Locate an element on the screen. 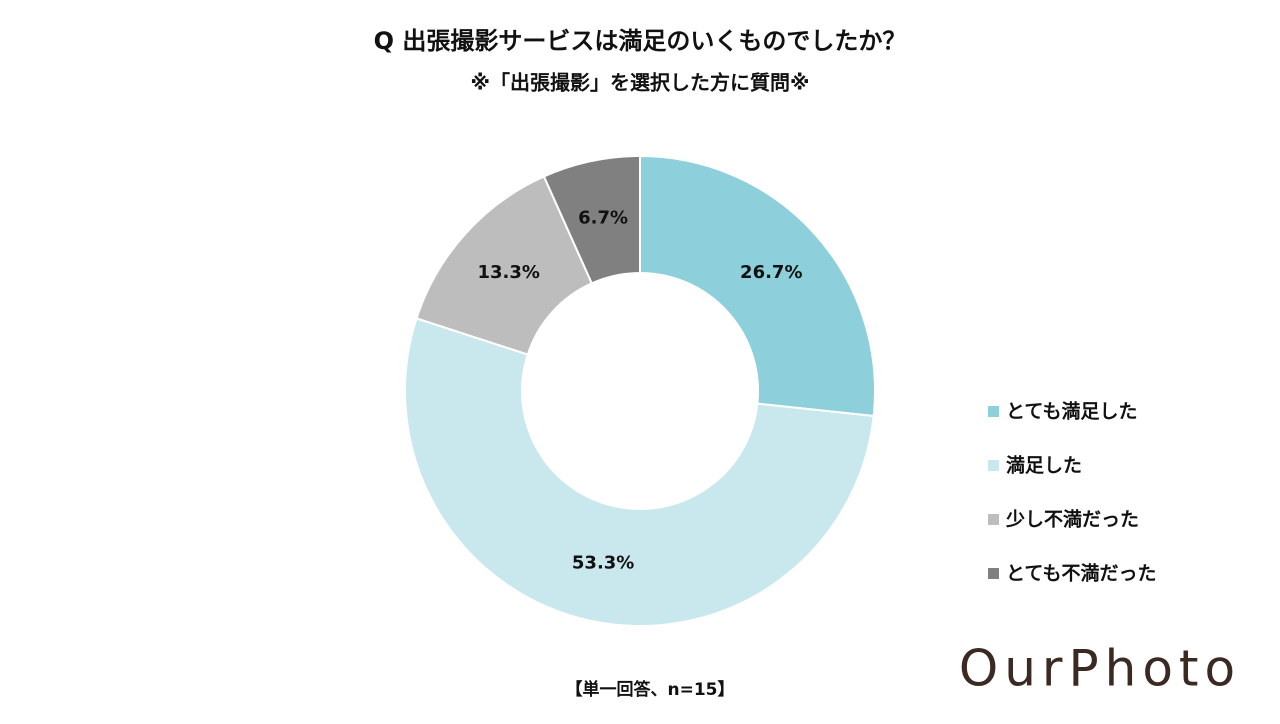  data-label: 26.7% is located at coordinates (771, 272).